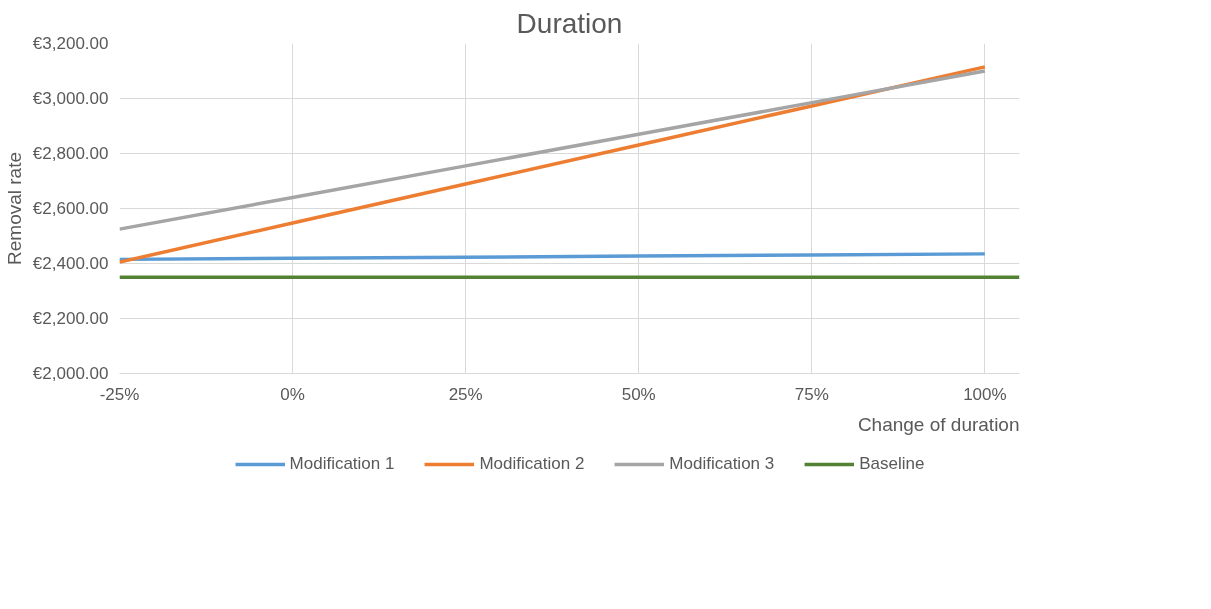 This screenshot has width=1211, height=609. Describe the element at coordinates (70, 98) in the screenshot. I see `y-tick-label: €3,000.00` at that location.